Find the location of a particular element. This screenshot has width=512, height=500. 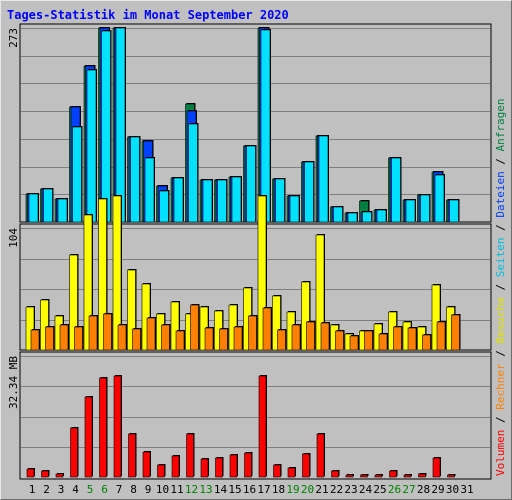

side-legend-segment: Besuche is located at coordinates (500, 320).